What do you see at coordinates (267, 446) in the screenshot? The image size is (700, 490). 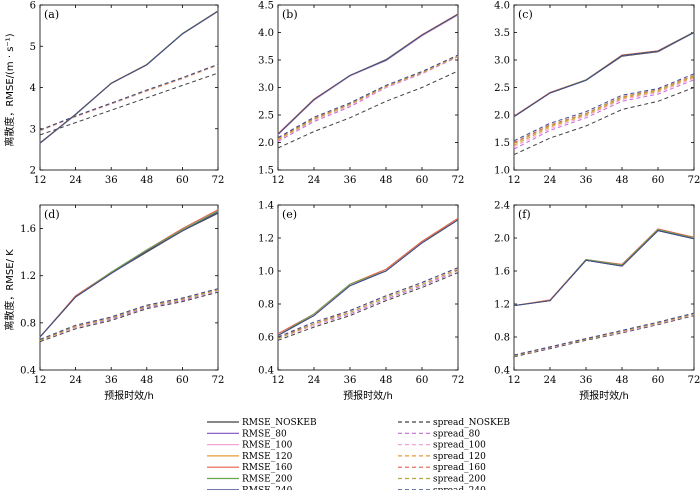 I see `legend-label: RMSE_100` at bounding box center [267, 446].